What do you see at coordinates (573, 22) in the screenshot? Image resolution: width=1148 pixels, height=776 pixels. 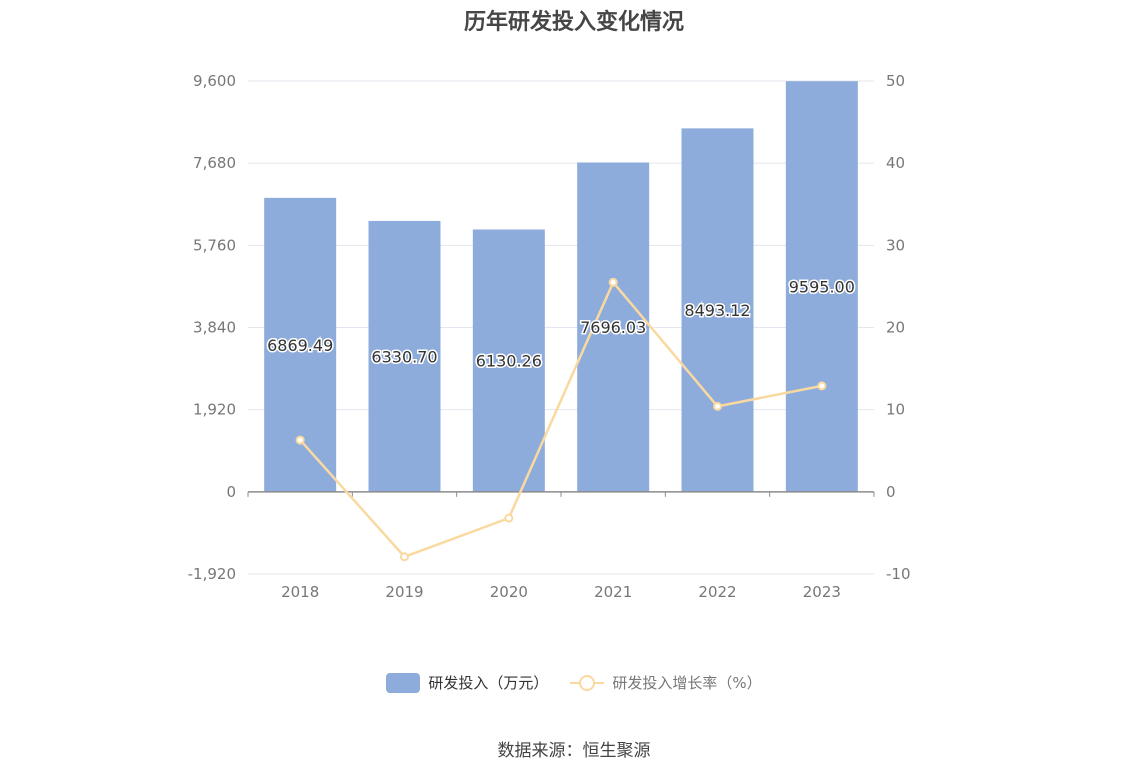 I see `chart-title: 历年研发投入变化情况` at bounding box center [573, 22].